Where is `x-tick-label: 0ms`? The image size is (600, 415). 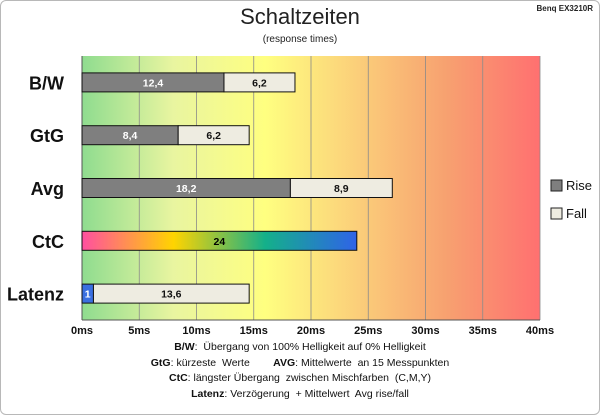 x-tick-label: 0ms is located at coordinates (82, 331).